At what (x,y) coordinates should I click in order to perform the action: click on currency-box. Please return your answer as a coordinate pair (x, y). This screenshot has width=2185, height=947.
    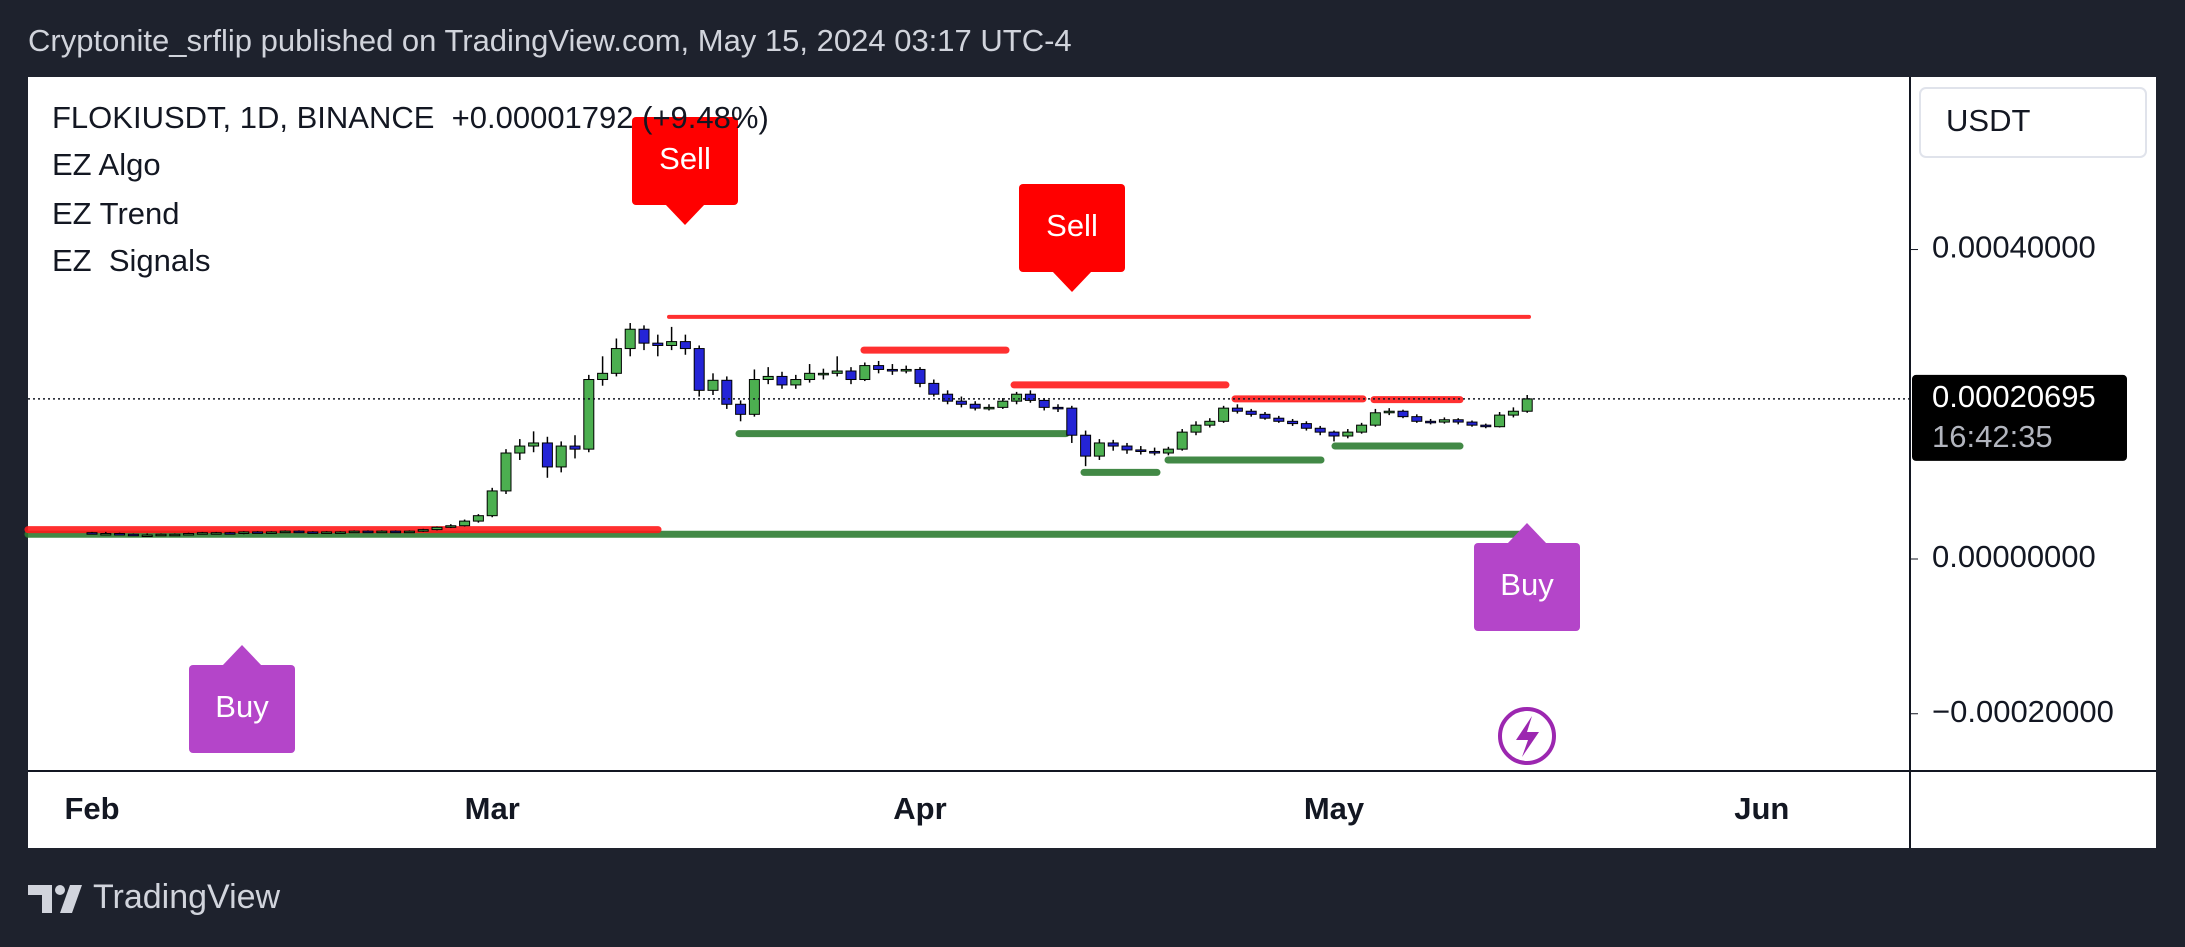
    Looking at the image, I should click on (2033, 122).